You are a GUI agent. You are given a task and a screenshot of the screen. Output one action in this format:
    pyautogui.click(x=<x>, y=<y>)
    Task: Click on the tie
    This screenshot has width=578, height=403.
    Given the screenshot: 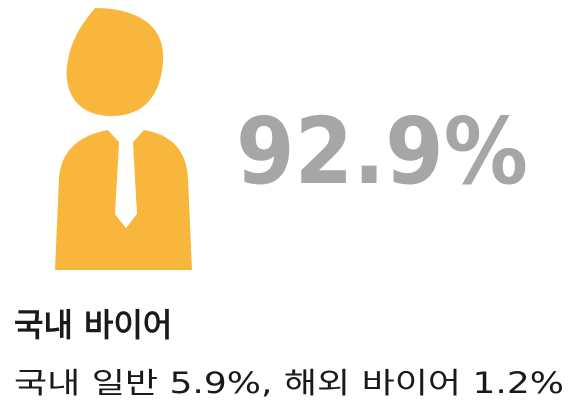 What is the action you would take?
    pyautogui.click(x=126, y=185)
    